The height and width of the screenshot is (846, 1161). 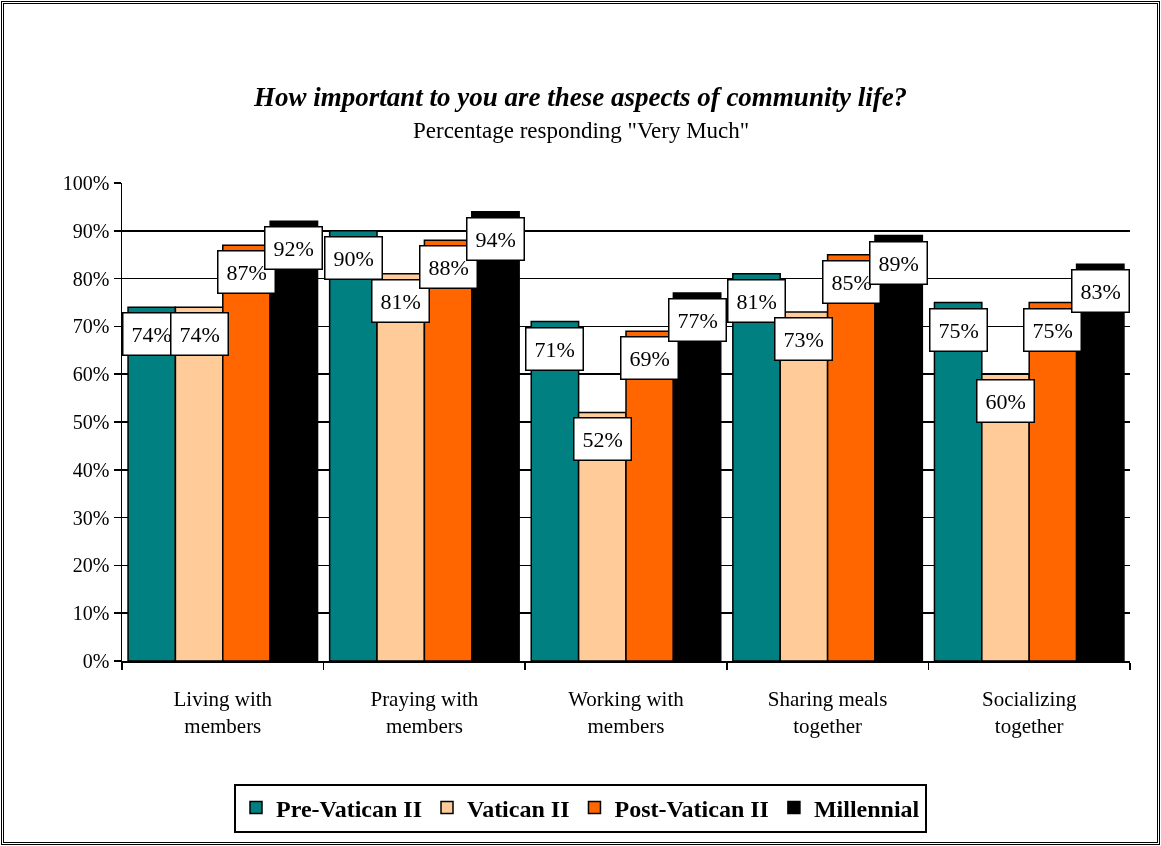 What do you see at coordinates (96, 661) in the screenshot?
I see `y-tick-label: 0%` at bounding box center [96, 661].